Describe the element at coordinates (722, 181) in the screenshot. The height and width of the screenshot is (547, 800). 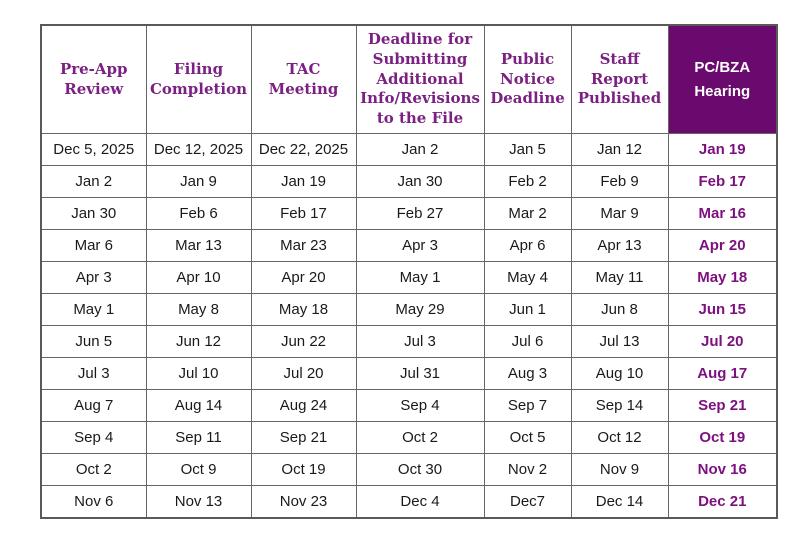
I see `hearing-date-cell: Feb 17` at that location.